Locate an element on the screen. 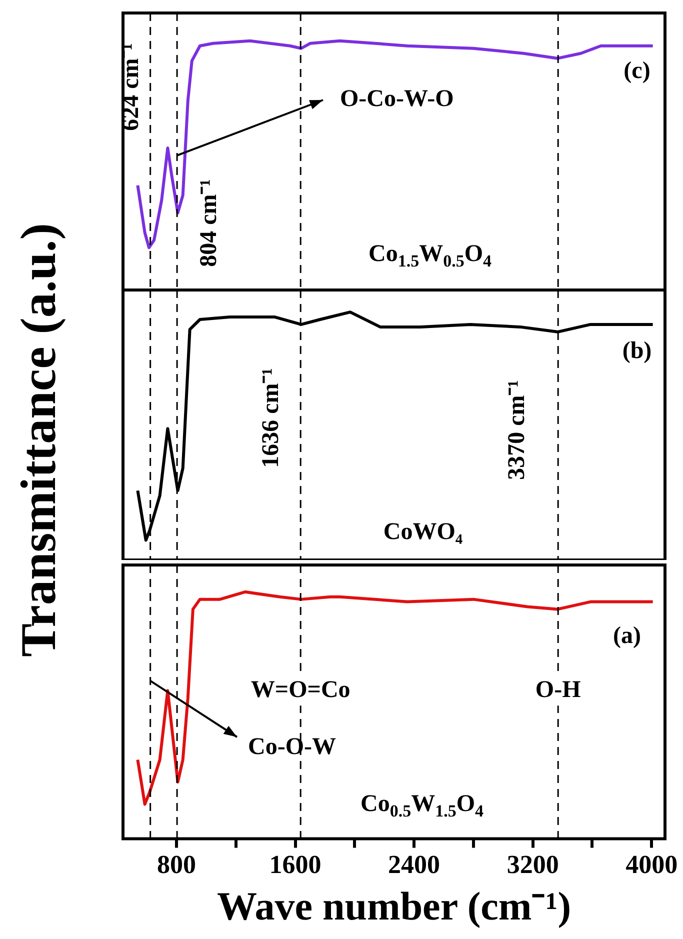 The width and height of the screenshot is (683, 939). x-tick-label: 1600 is located at coordinates (295, 865).